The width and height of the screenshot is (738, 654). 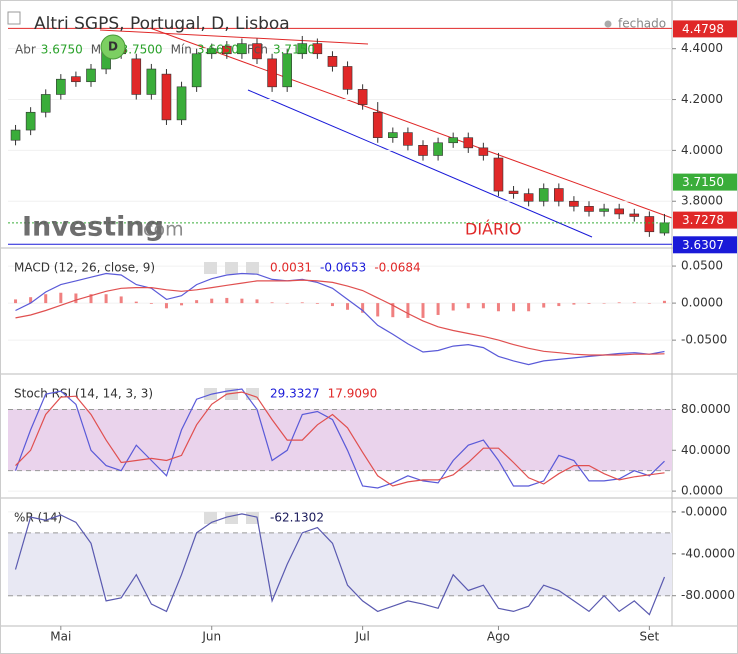 What do you see at coordinates (218, 50) in the screenshot?
I see `ohlc-value: 3.6650` at bounding box center [218, 50].